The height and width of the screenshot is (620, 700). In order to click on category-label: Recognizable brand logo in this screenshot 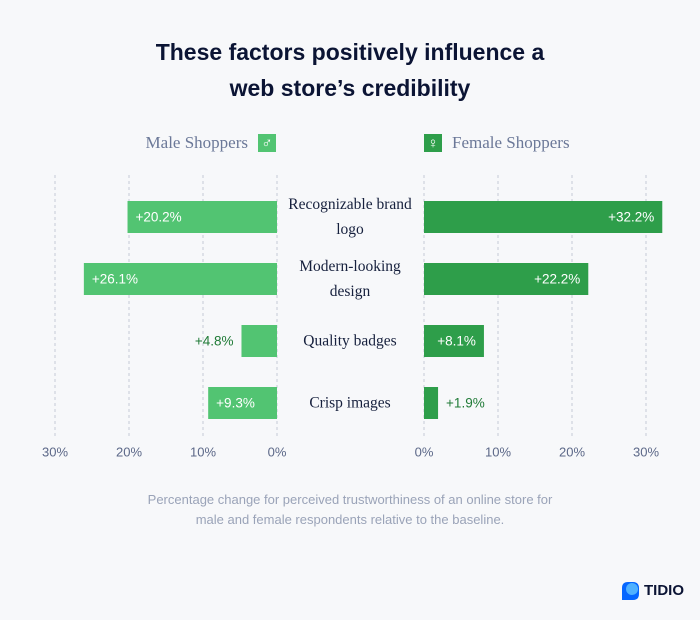, I will do `click(350, 217)`.